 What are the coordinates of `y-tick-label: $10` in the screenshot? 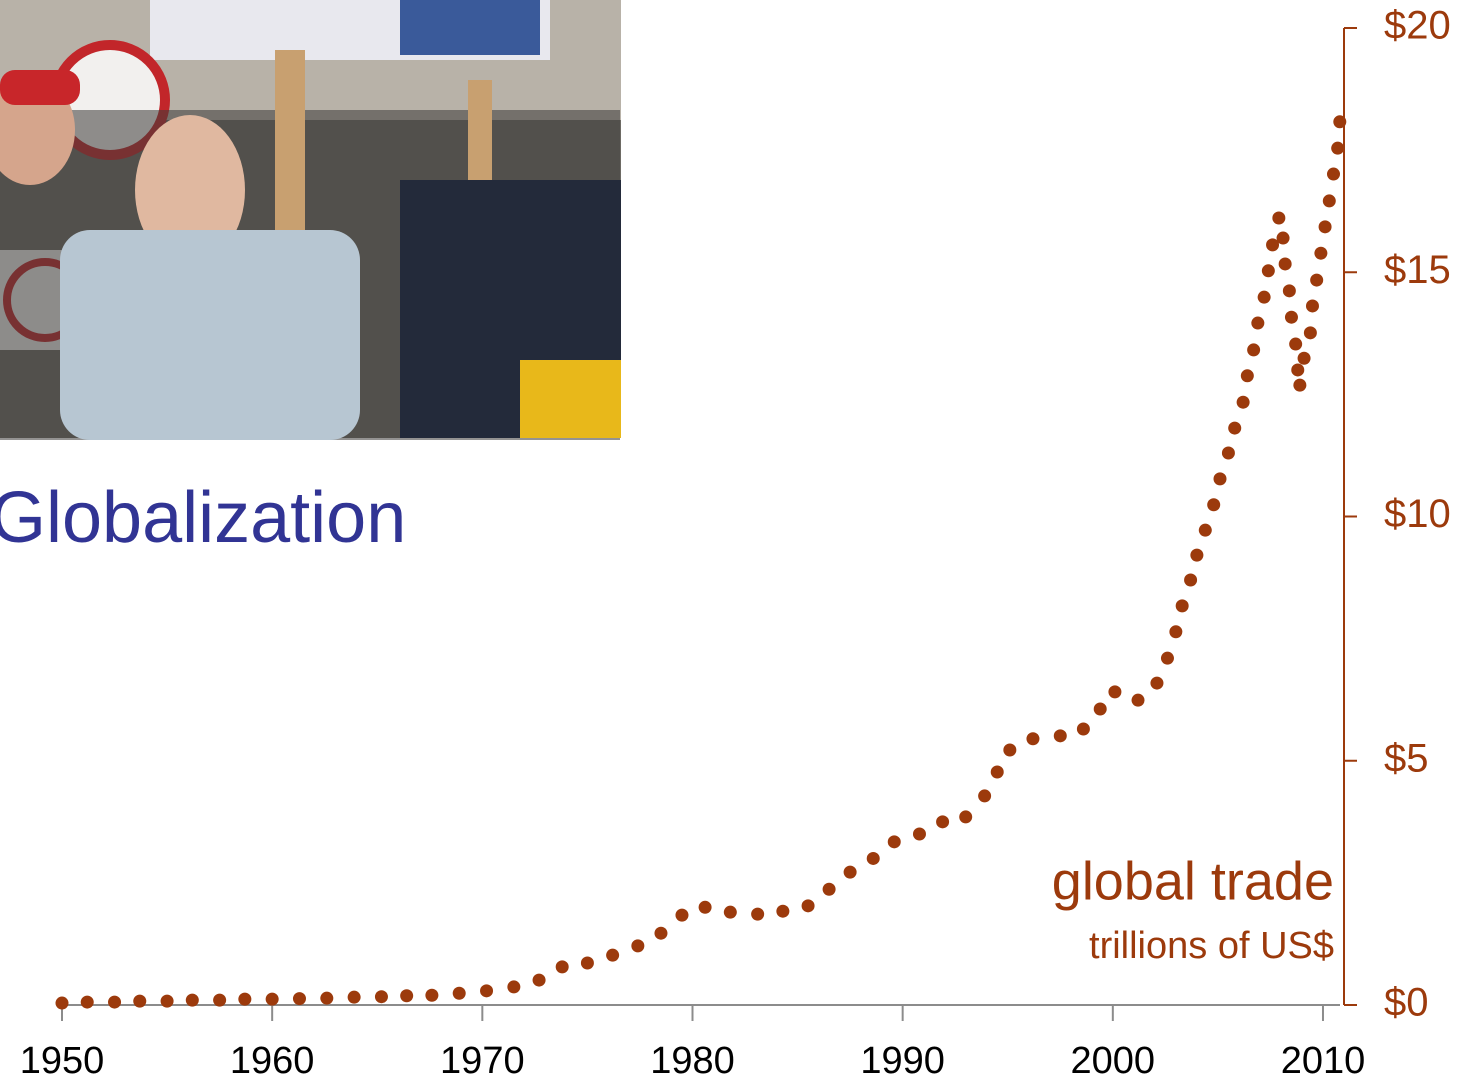 It's located at (1417, 514).